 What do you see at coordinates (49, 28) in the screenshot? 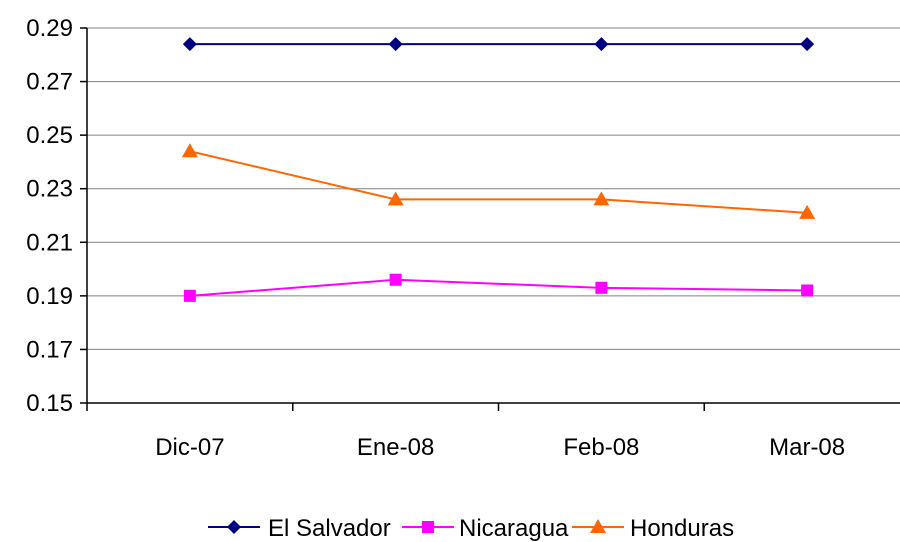
I see `y-tick-label: 0.29` at bounding box center [49, 28].